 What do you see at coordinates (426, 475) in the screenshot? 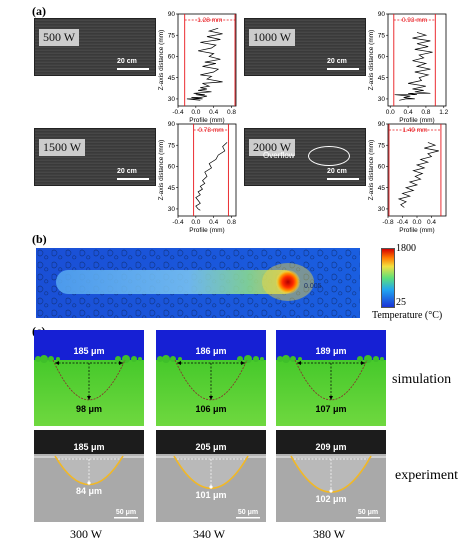
I see `row-label-experiment: experiment` at bounding box center [426, 475].